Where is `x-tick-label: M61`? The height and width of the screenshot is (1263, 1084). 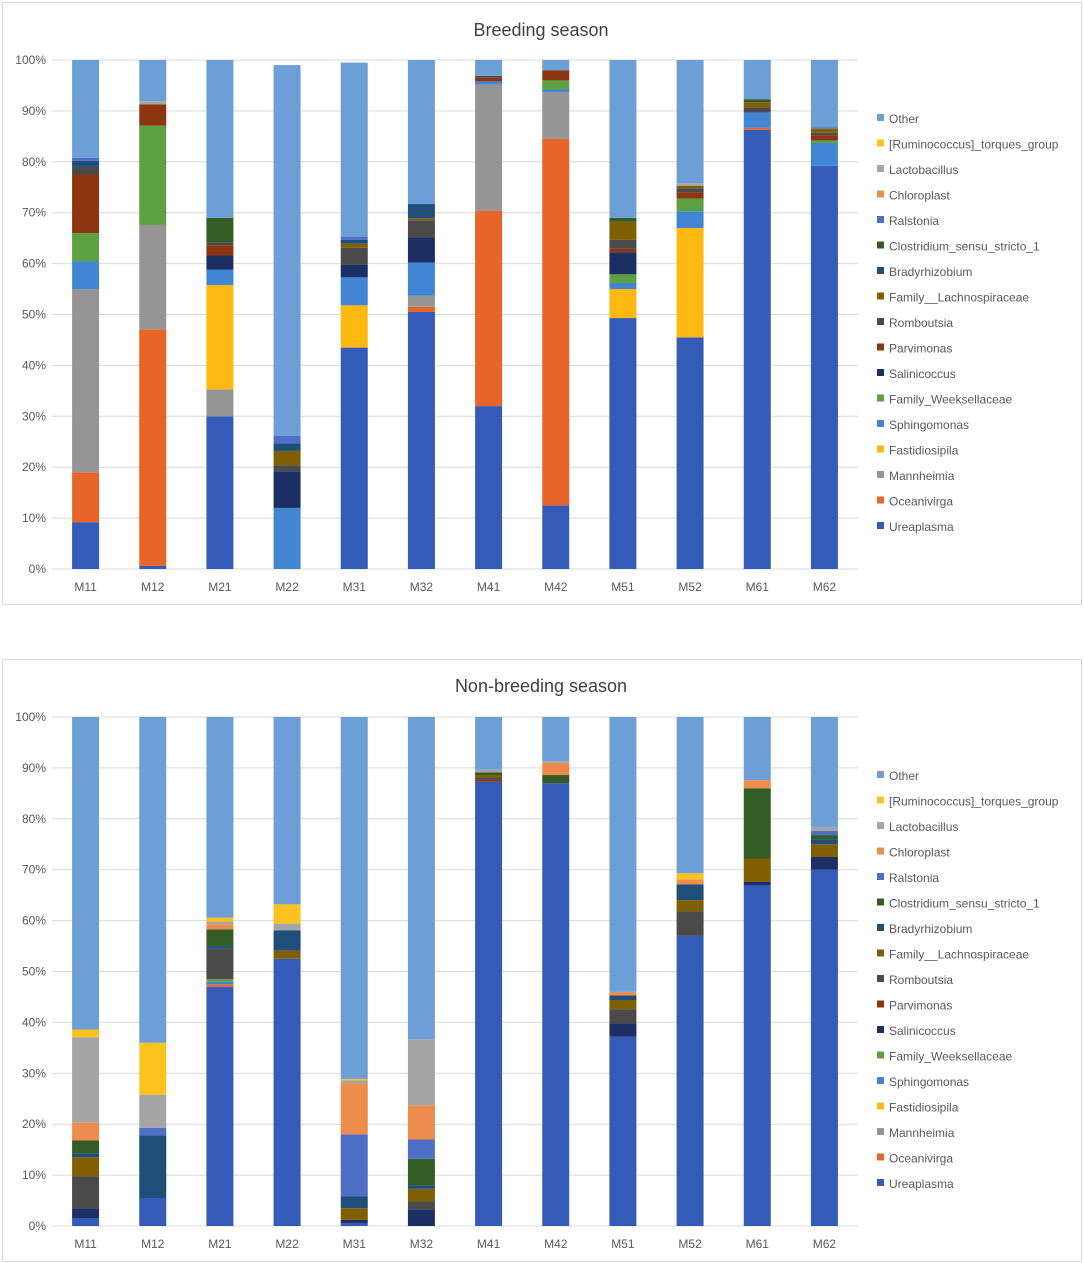
x-tick-label: M61 is located at coordinates (758, 587).